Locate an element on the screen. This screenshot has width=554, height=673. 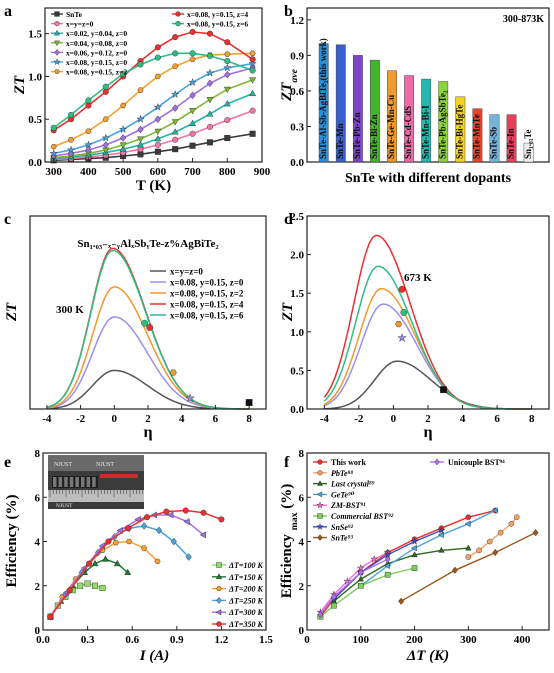
bar-label: SnTe-In is located at coordinates (511, 143).